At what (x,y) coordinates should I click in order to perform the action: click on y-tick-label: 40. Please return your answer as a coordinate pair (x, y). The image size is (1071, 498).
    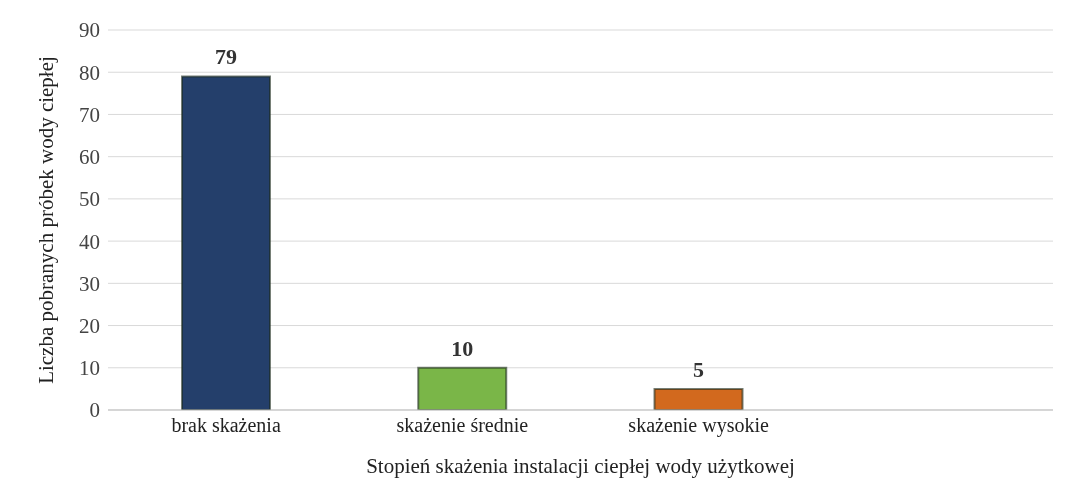
    Looking at the image, I should click on (89, 241).